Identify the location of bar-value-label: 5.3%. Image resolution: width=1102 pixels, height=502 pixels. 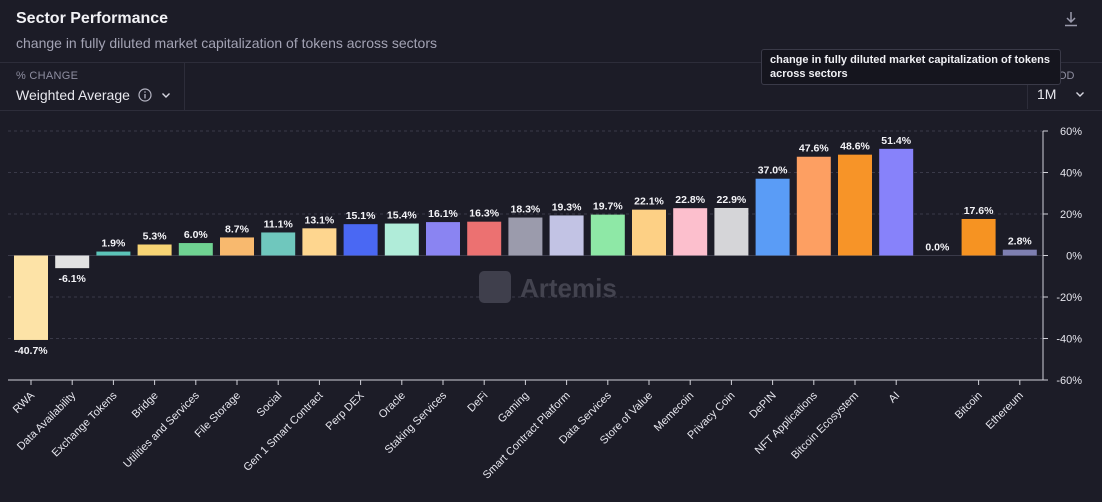
(155, 237).